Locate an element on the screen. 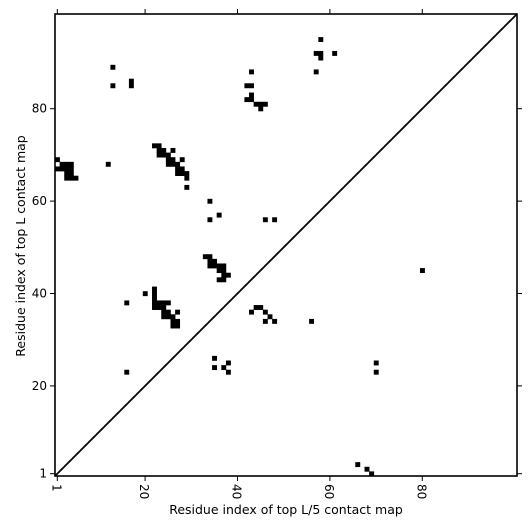 This screenshot has height=531, width=531. x-tick-label: 80 is located at coordinates (421, 491).